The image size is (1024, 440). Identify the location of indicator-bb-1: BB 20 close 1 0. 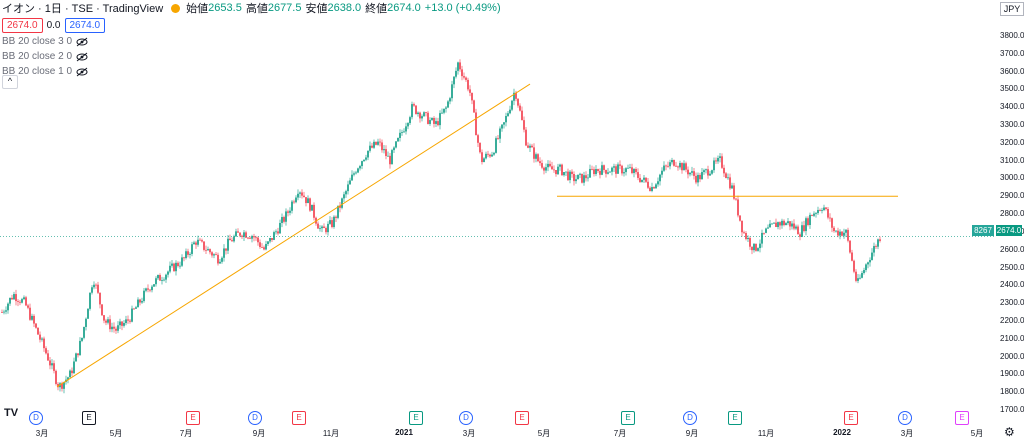
(45, 71).